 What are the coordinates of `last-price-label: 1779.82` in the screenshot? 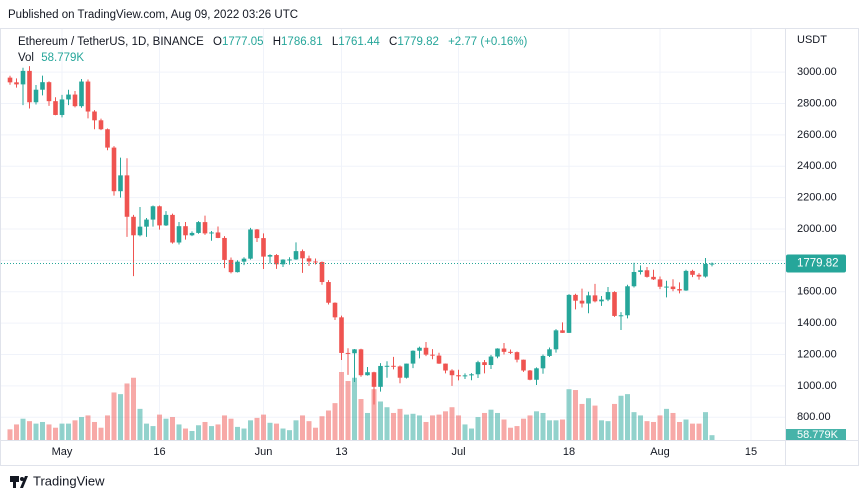 It's located at (818, 264).